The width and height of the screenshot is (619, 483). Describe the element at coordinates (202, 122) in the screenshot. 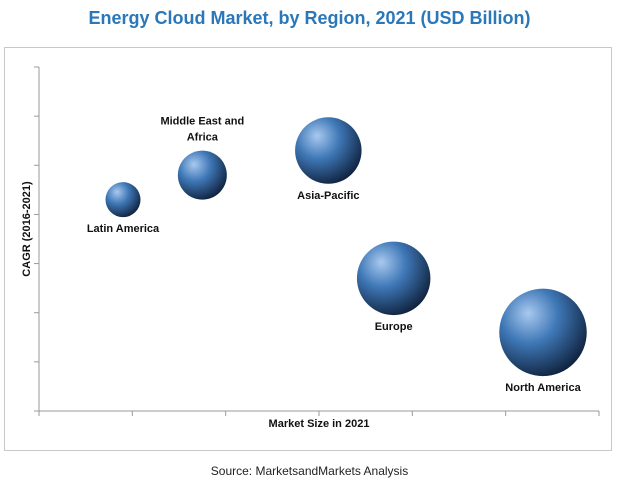

I see `bubble-label-middle-east-and-africa: Middle East and` at that location.